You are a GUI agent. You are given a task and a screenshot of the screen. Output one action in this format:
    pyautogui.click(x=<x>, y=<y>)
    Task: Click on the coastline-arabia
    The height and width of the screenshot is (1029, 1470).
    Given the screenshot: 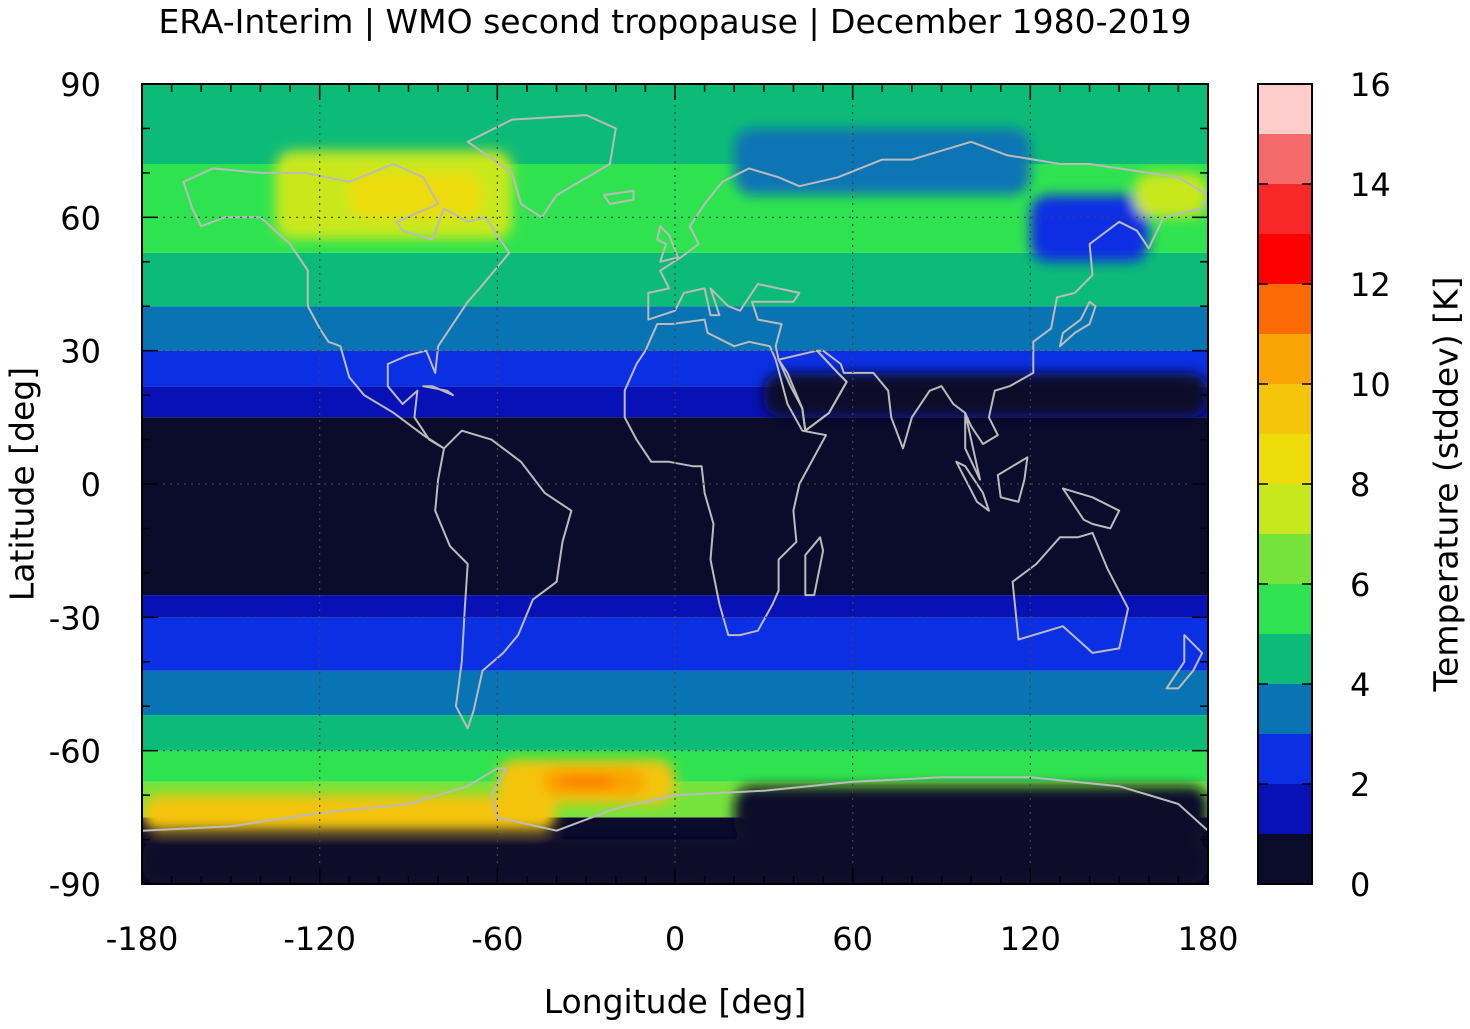 What is the action you would take?
    pyautogui.click(x=812, y=390)
    